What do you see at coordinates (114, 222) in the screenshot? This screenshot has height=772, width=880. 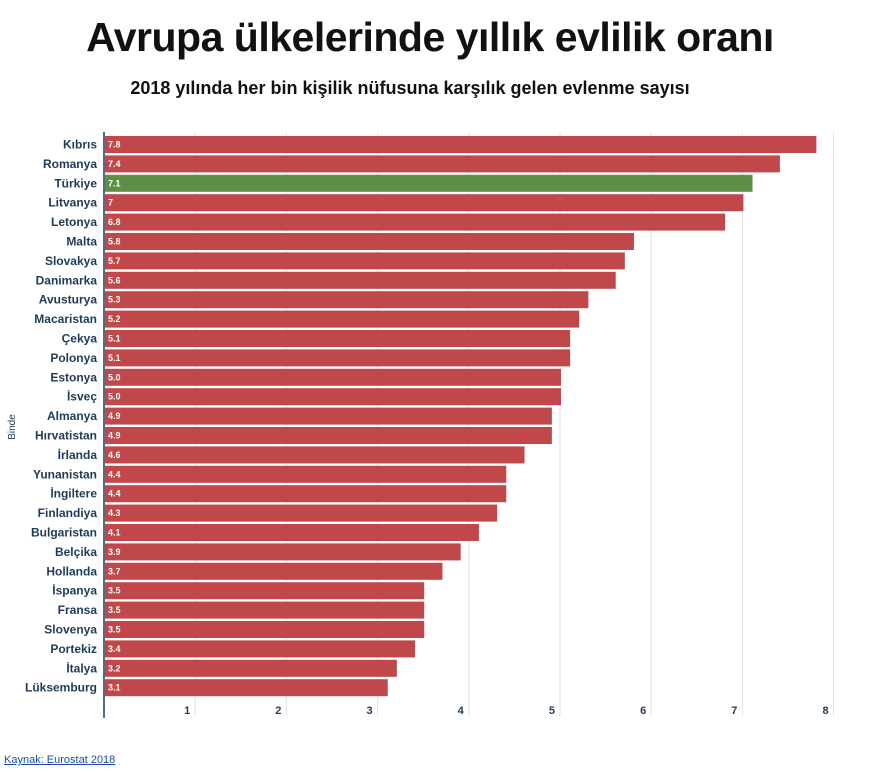 I see `data-label: 6.8` at bounding box center [114, 222].